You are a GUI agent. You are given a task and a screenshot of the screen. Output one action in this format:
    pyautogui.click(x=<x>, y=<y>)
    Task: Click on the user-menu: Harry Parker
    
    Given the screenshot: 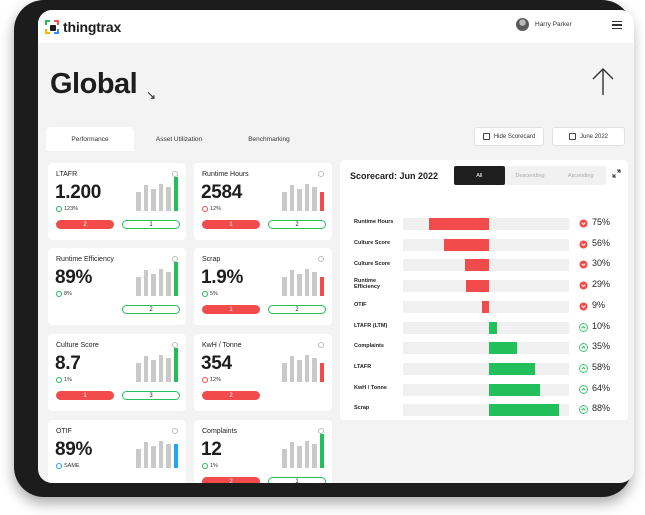 What is the action you would take?
    pyautogui.click(x=544, y=24)
    